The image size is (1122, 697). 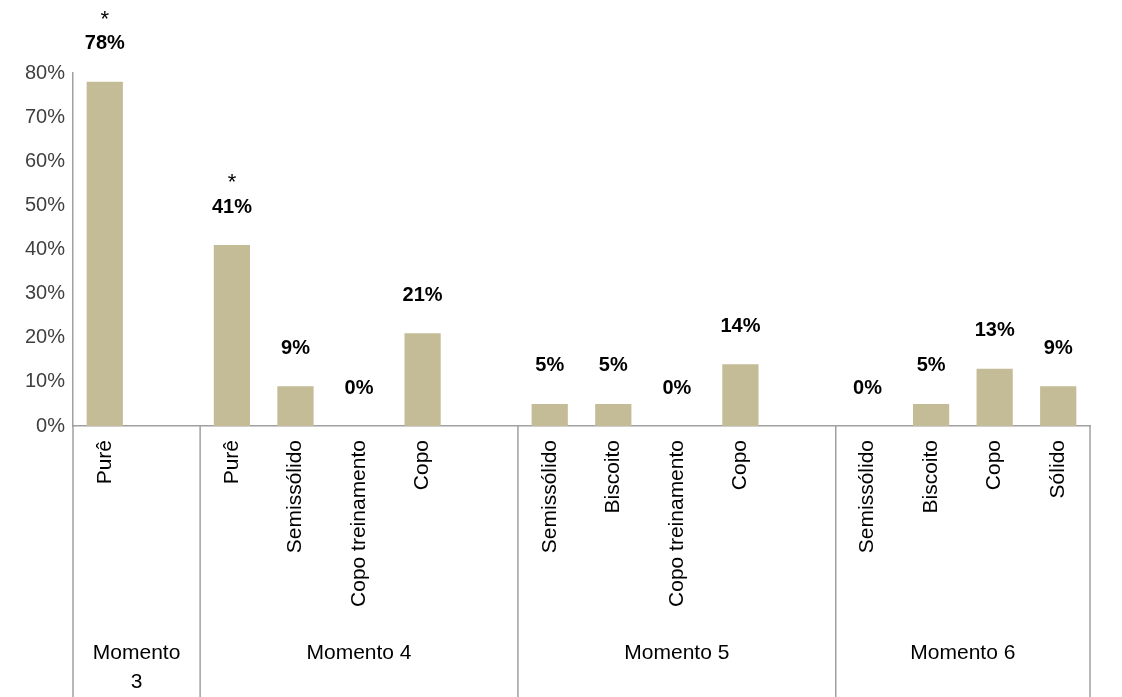 What do you see at coordinates (359, 651) in the screenshot?
I see `text: Momento 4` at bounding box center [359, 651].